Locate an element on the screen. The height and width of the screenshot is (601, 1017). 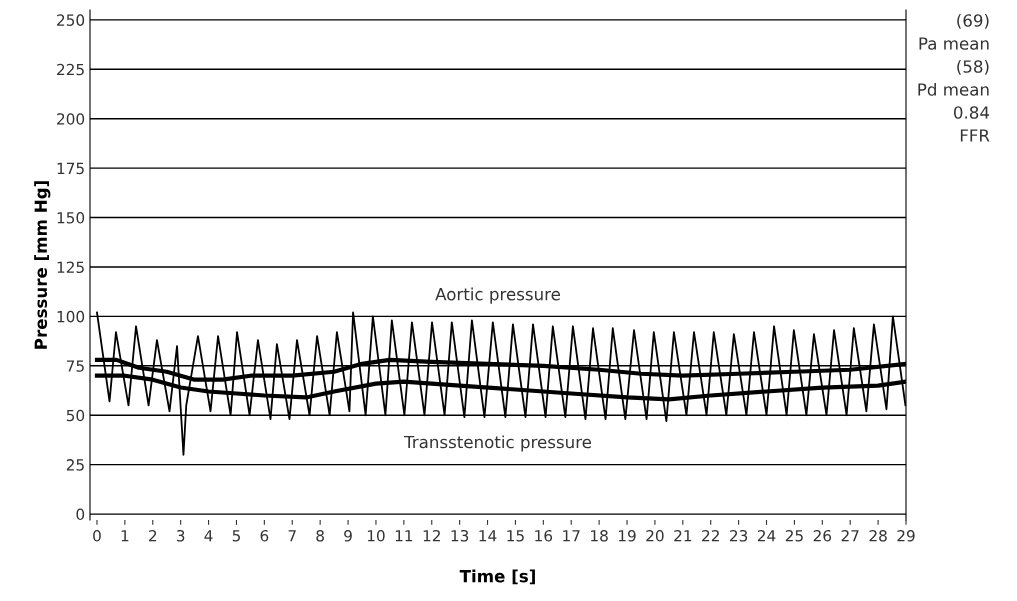
x-tick-label: 2 is located at coordinates (153, 535).